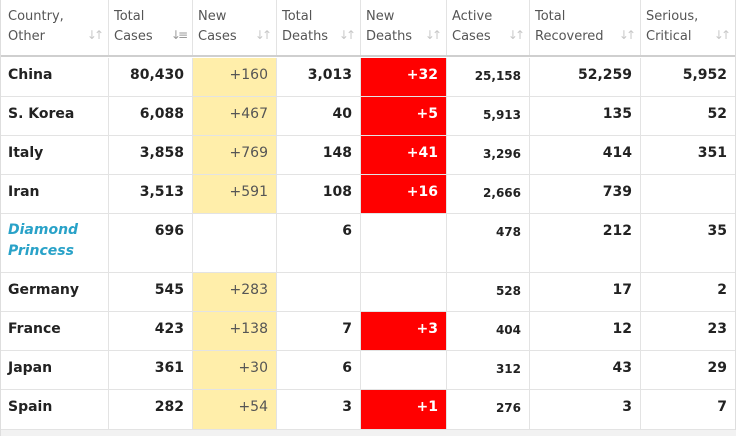  Describe the element at coordinates (717, 114) in the screenshot. I see `serious-critical-value: 52` at that location.